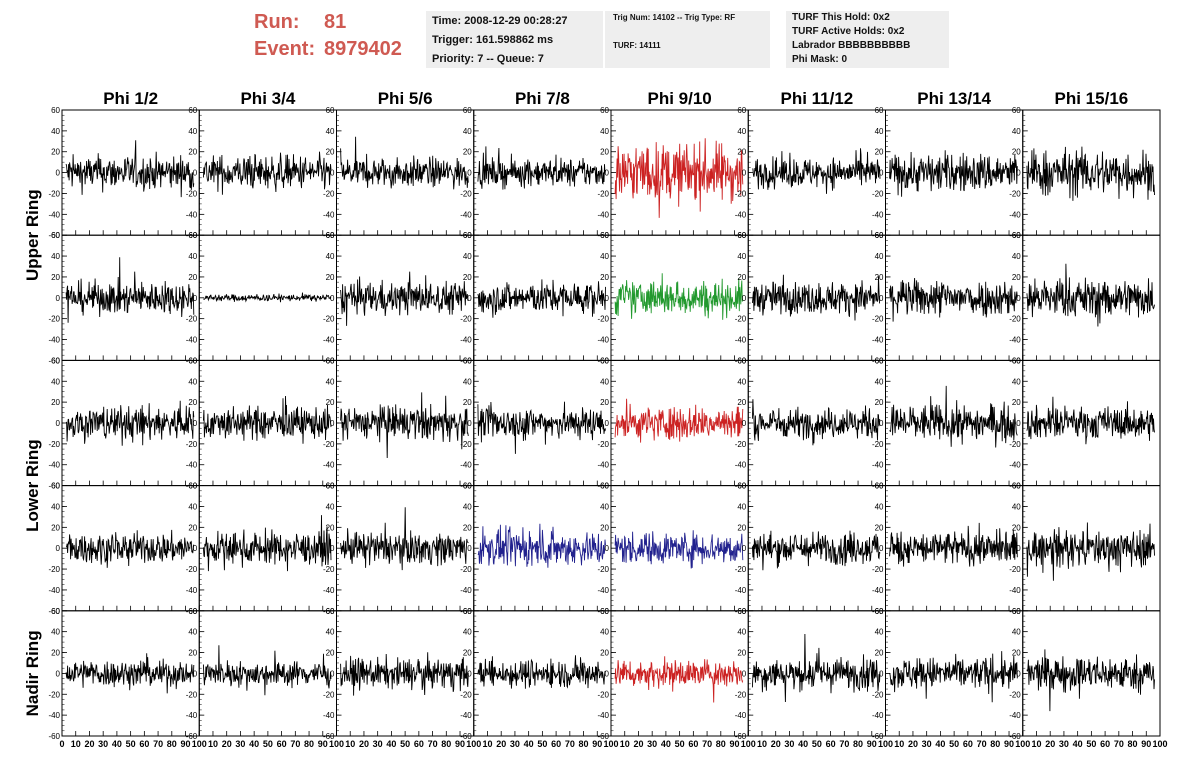  I want to click on run-label: Run:, so click(277, 22).